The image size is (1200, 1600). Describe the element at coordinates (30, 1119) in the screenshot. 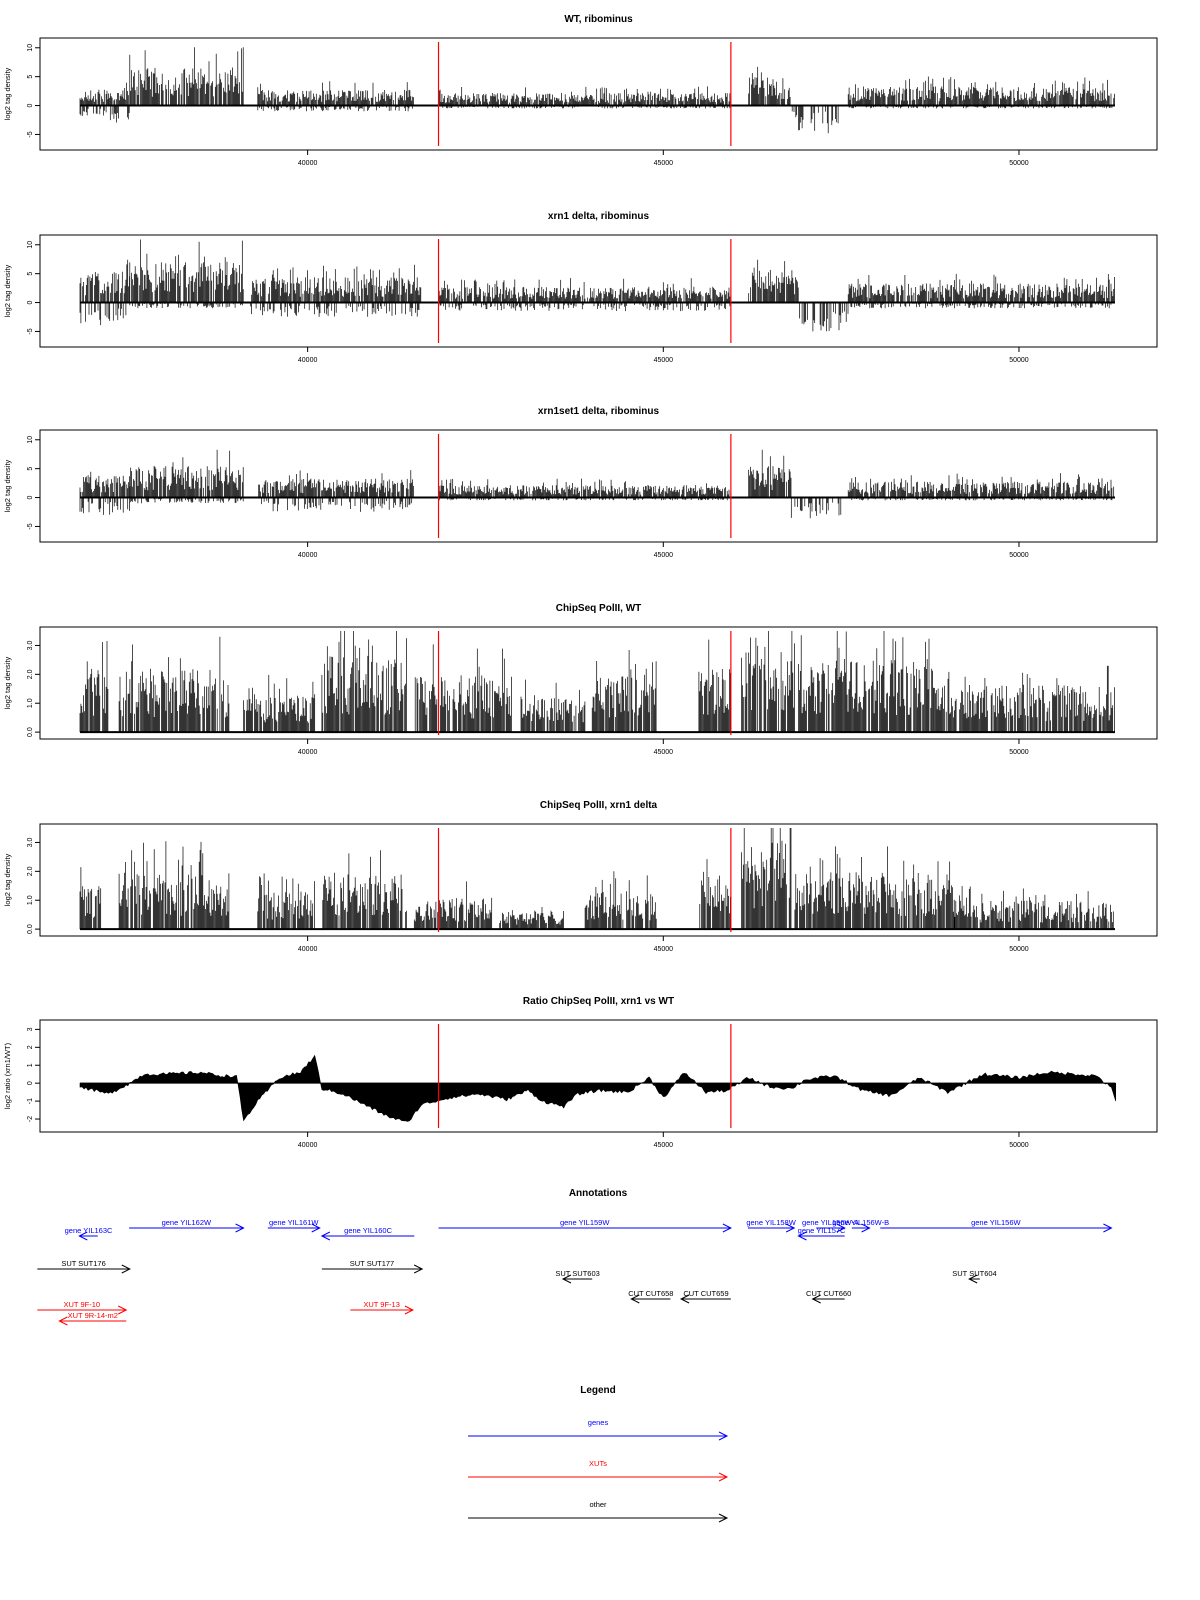

I see `y-tick-label: -2` at that location.